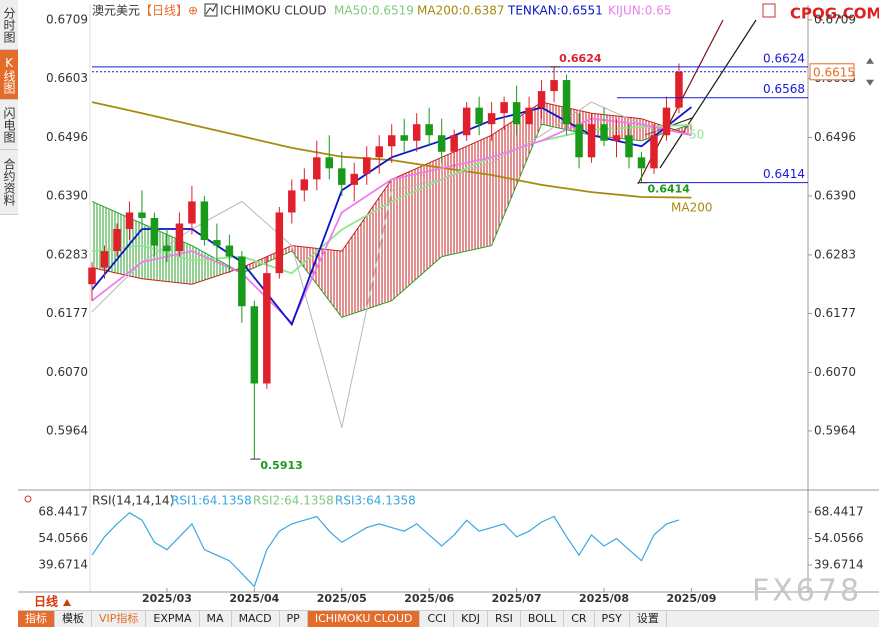 The height and width of the screenshot is (627, 879). I want to click on bottom-tab: CR, so click(579, 619).